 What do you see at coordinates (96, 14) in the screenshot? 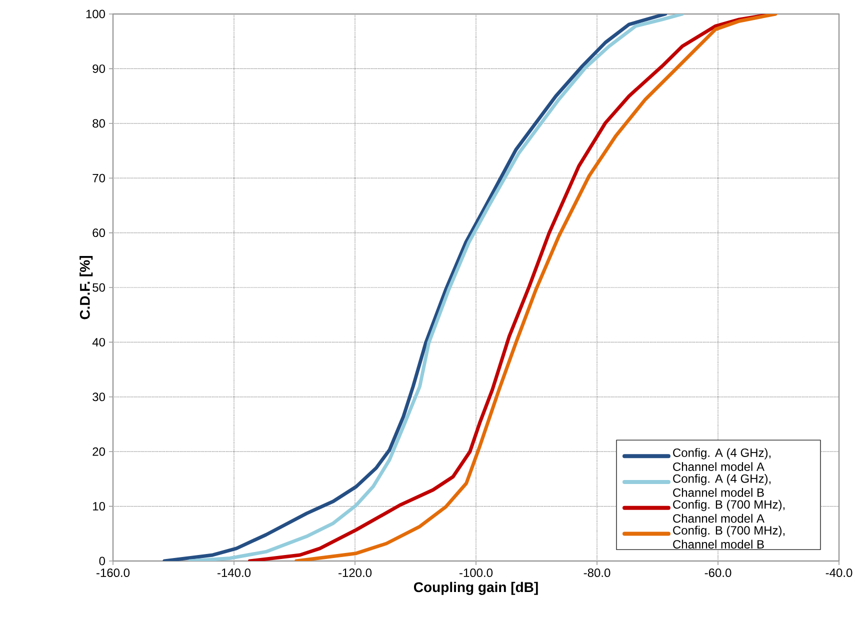
I see `y-tick-label: 100` at bounding box center [96, 14].